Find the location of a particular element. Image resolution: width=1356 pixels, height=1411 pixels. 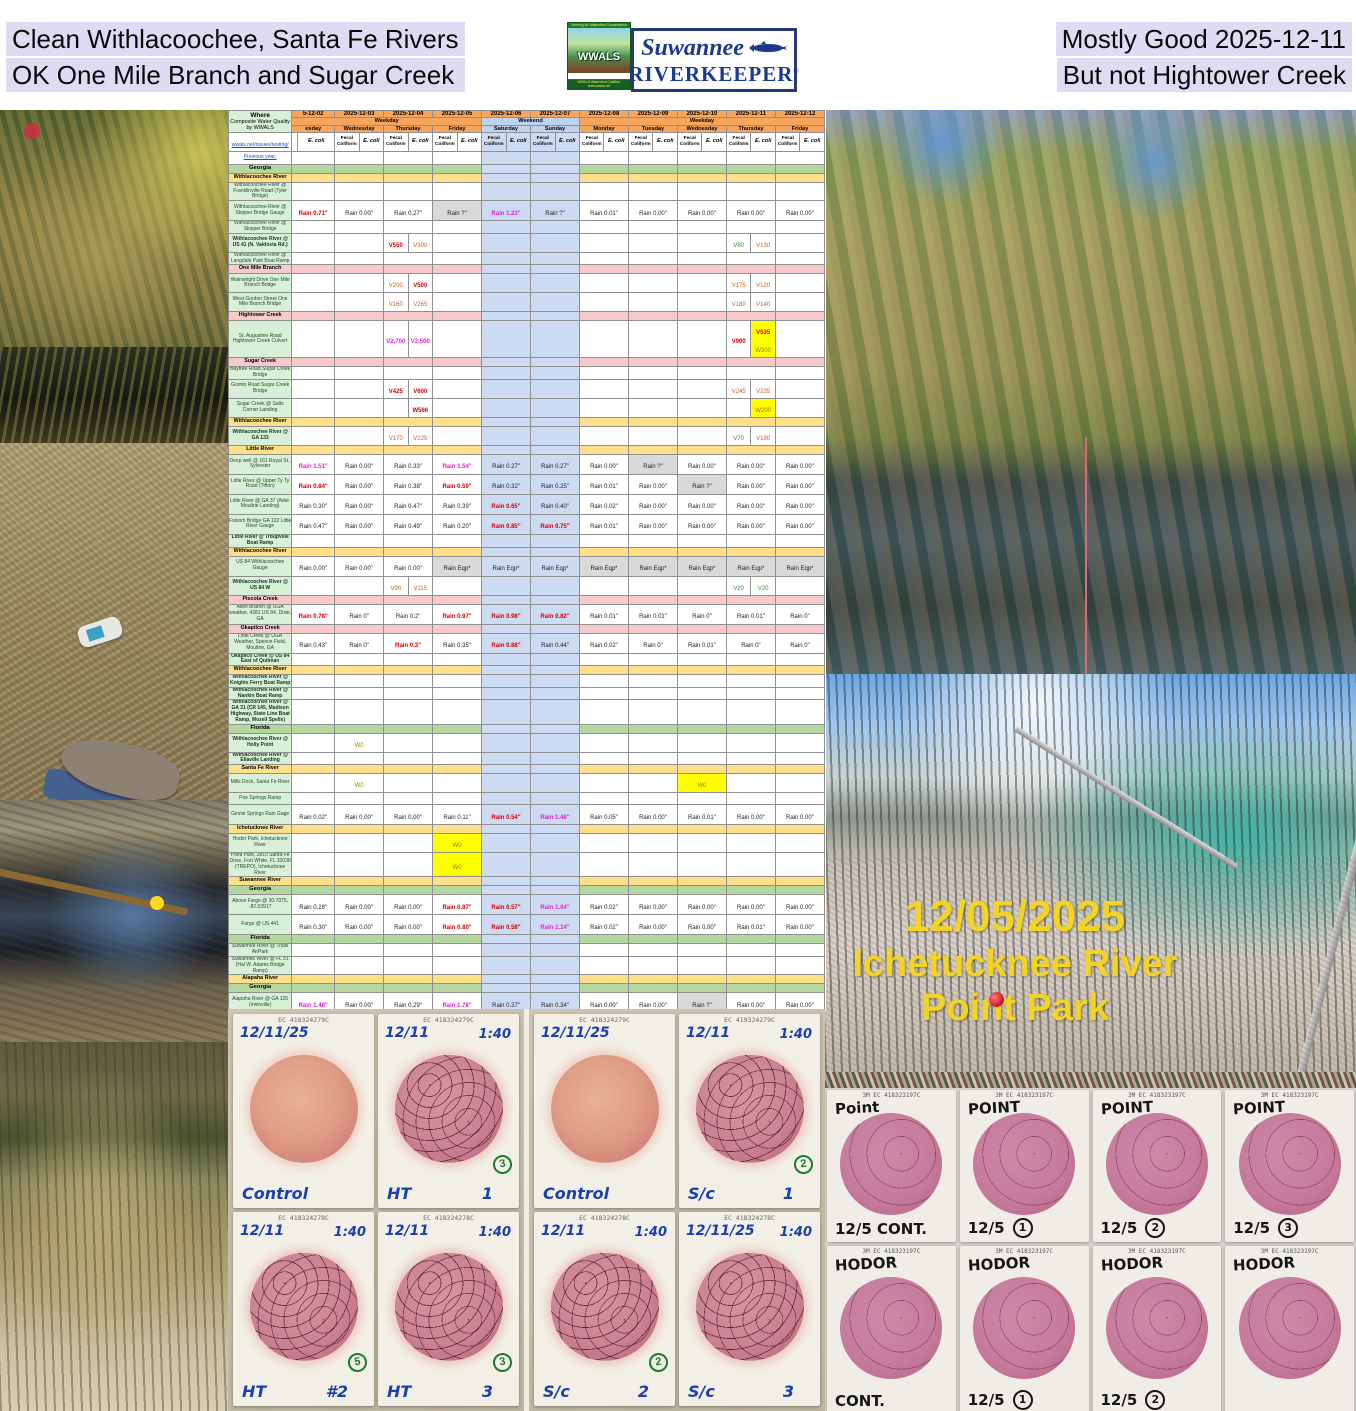

handwritten-site: S/c is located at coordinates (556, 1391).